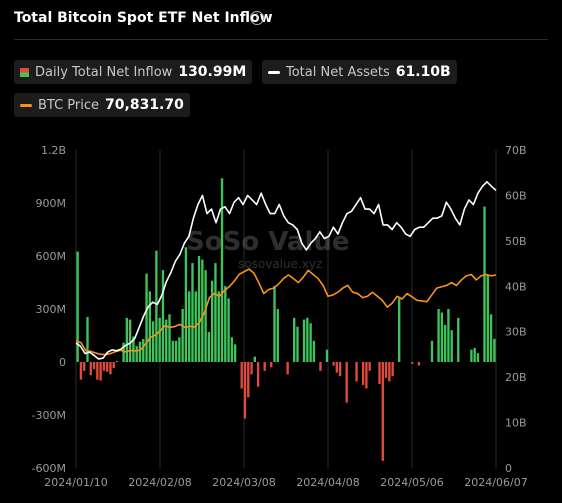 This screenshot has width=562, height=503. Describe the element at coordinates (26, 105) in the screenshot. I see `orange-line-swatch-icon` at that location.